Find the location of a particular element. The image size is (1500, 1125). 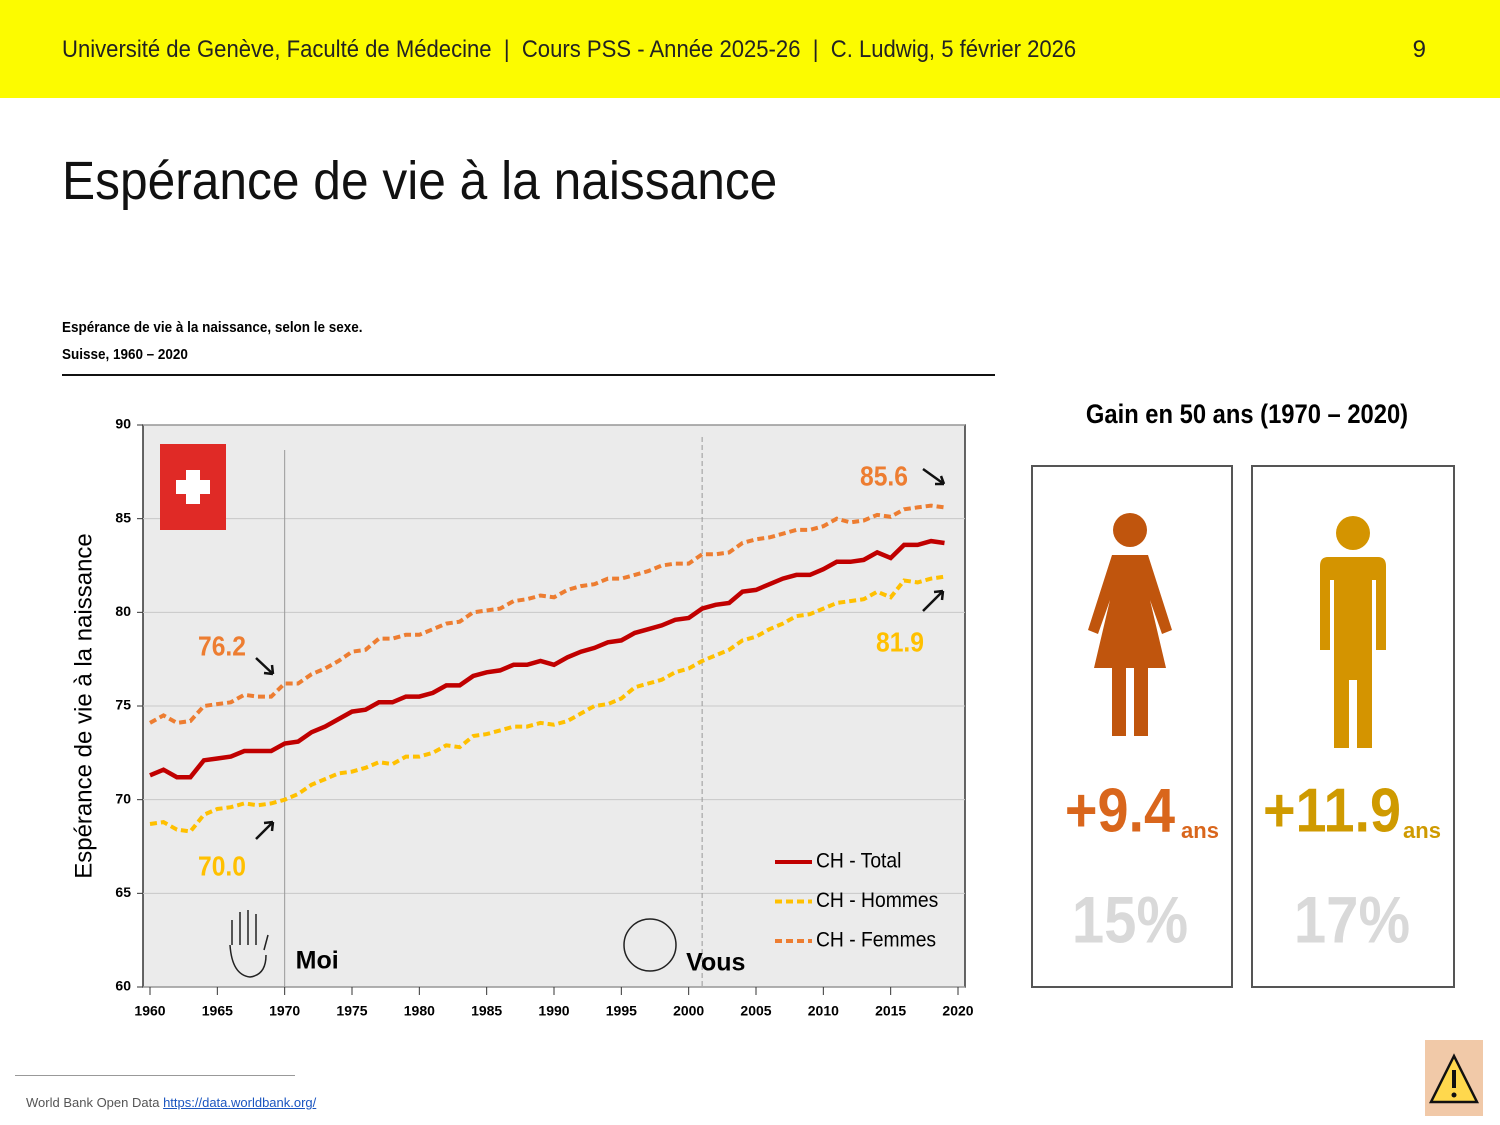

flag-cross is located at coordinates (193, 487).